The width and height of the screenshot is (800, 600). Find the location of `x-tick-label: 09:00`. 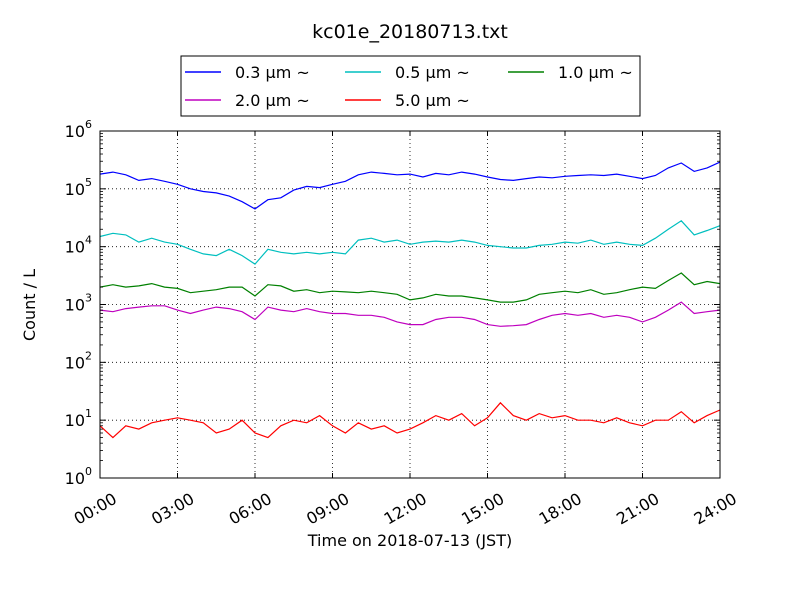

x-tick-label: 09:00 is located at coordinates (327, 509).